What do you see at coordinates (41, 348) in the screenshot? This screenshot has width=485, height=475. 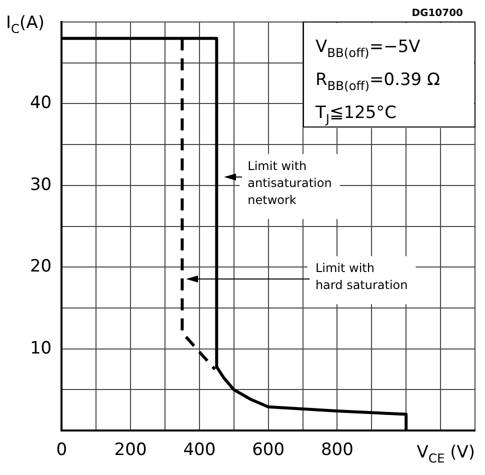 I see `y-tick-label: 10` at bounding box center [41, 348].